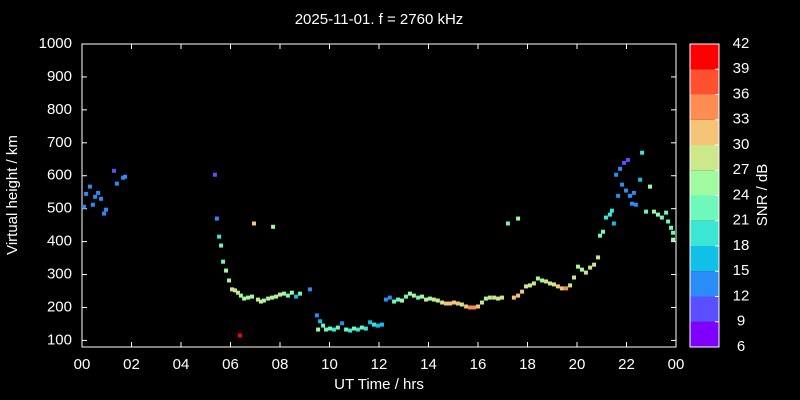 Image resolution: width=800 pixels, height=400 pixels. What do you see at coordinates (741, 270) in the screenshot?
I see `colorbar-tick-label: 15` at bounding box center [741, 270].